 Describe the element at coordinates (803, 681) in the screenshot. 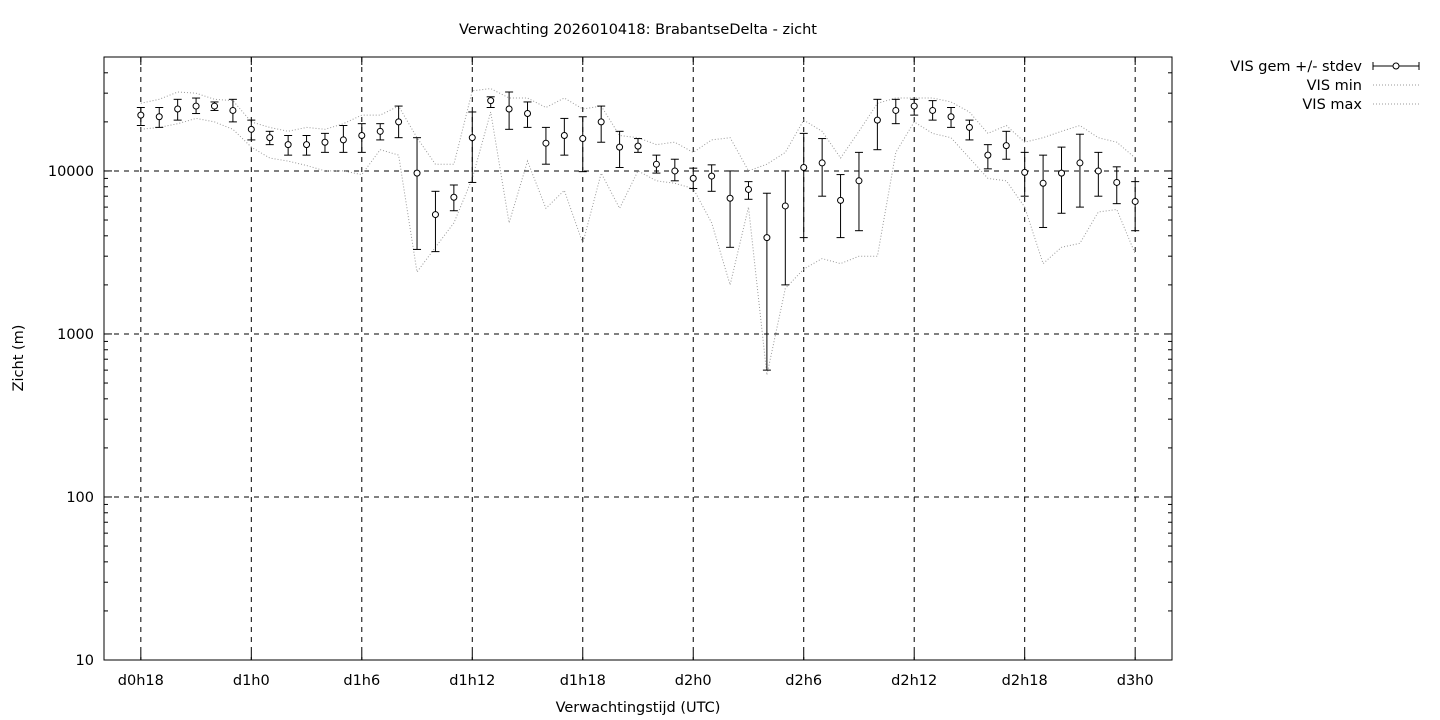

I see `x-tick-label: d2h6` at that location.